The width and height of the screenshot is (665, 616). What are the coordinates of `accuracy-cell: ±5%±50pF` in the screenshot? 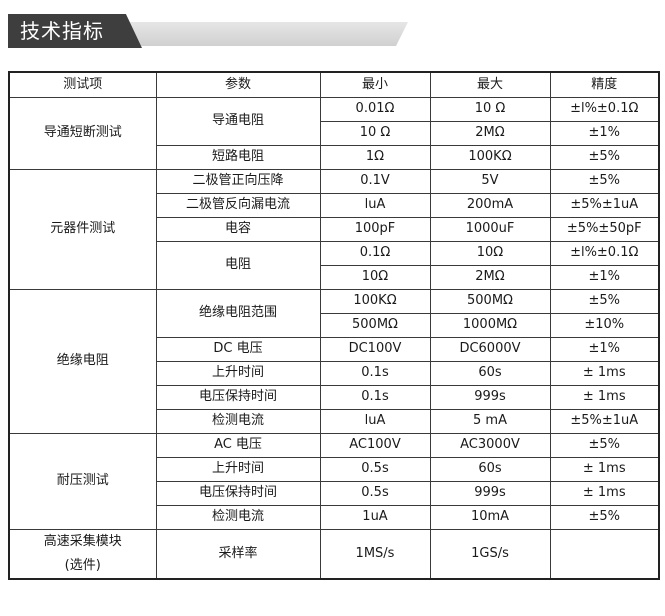 It's located at (604, 229).